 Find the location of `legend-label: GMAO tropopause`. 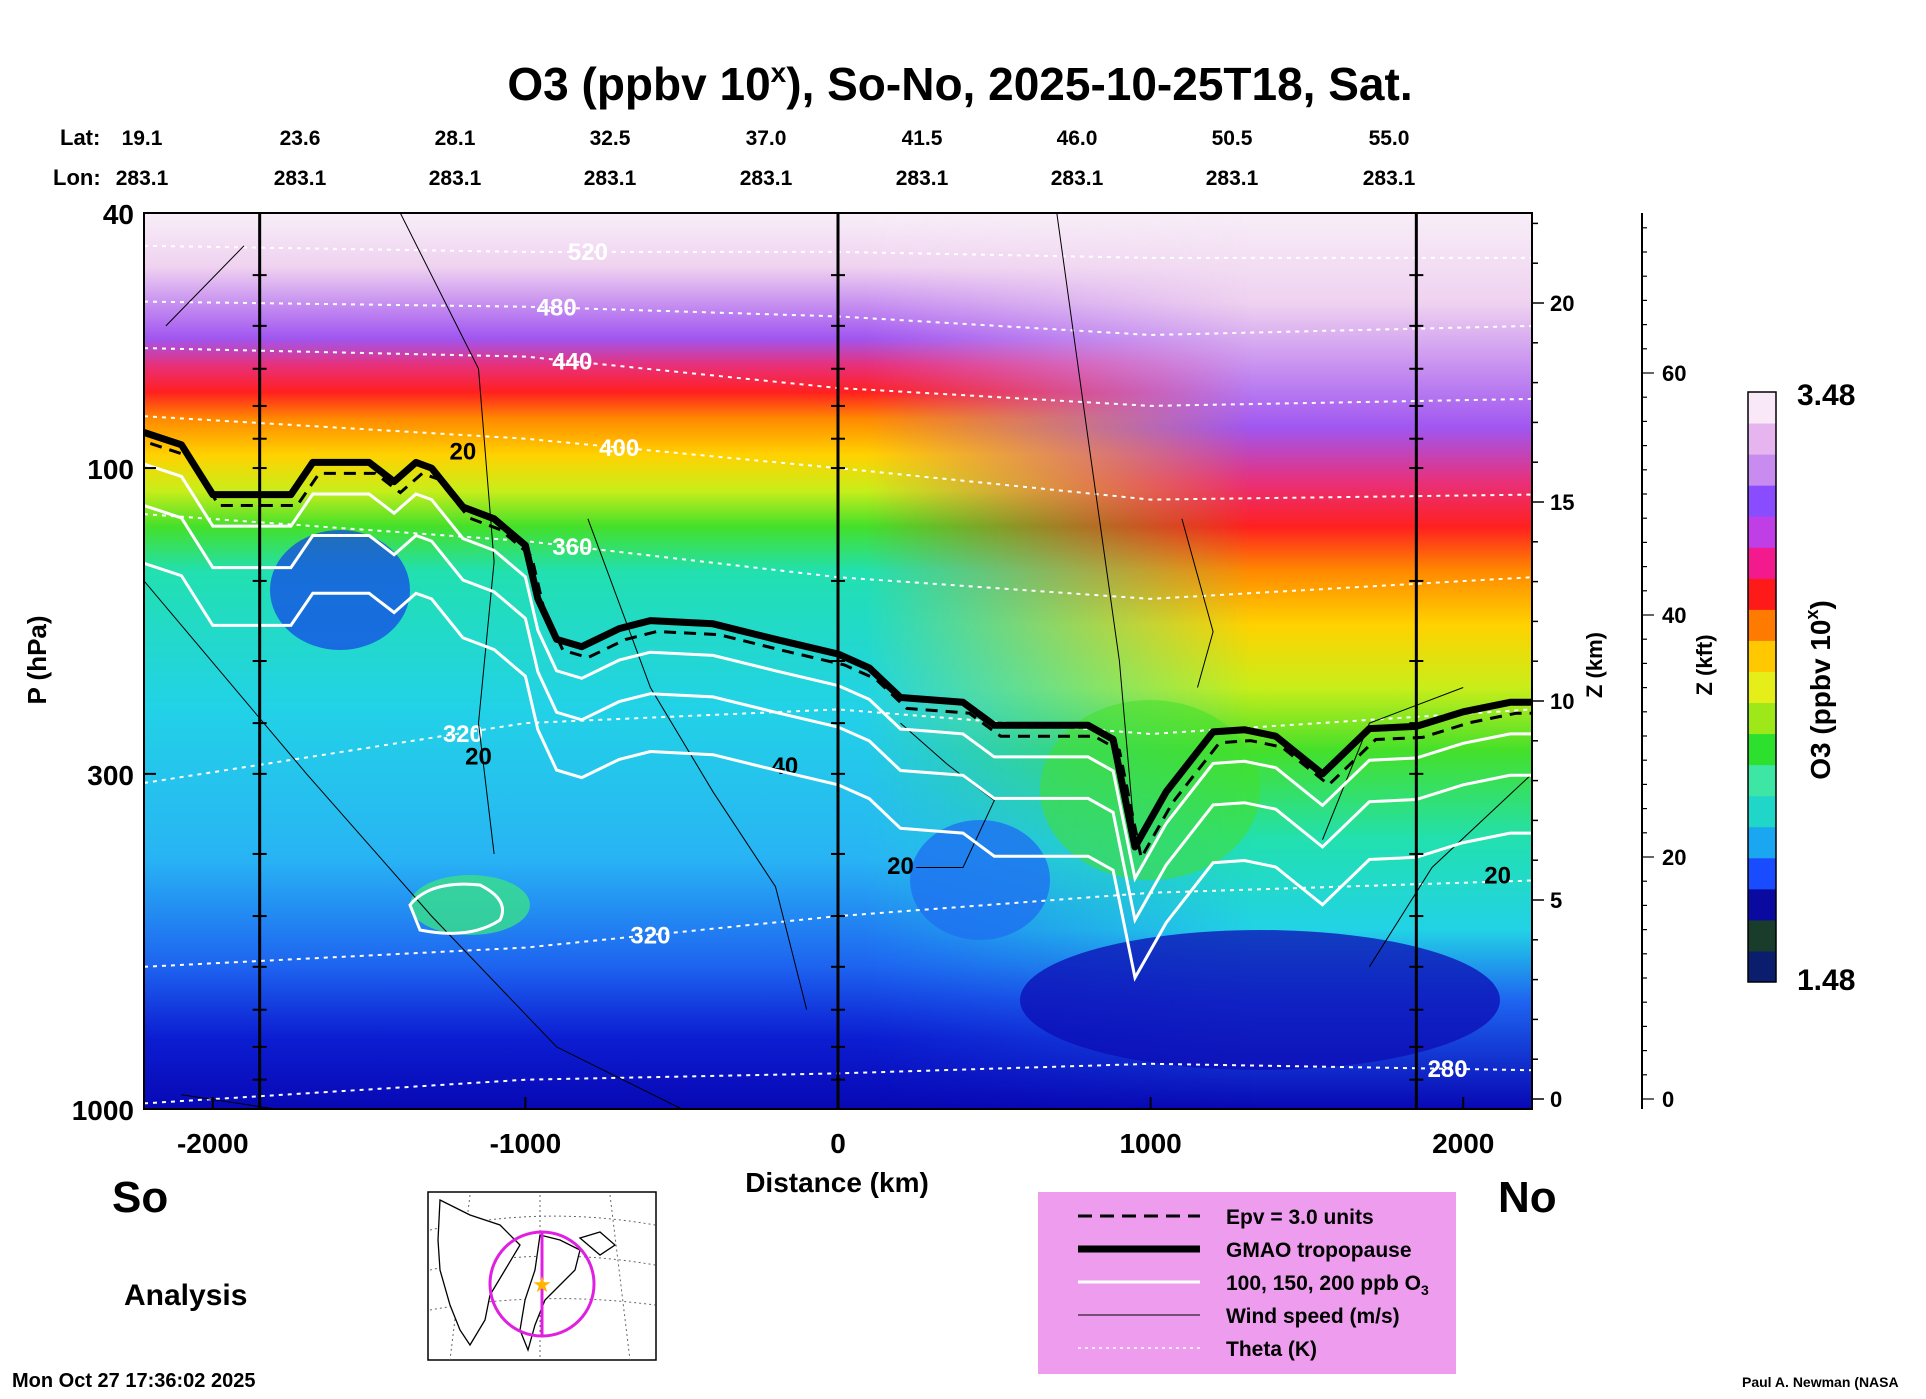

legend-label: GMAO tropopause is located at coordinates (1319, 1250).